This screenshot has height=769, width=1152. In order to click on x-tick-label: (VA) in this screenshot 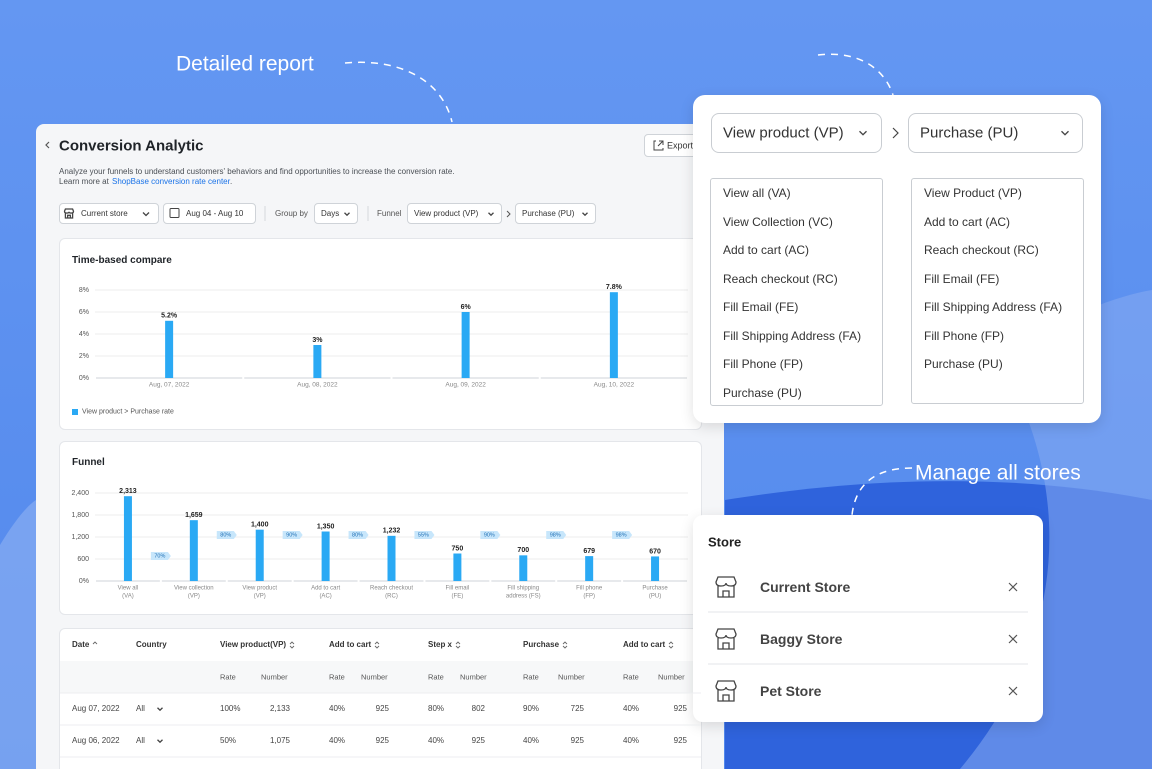, I will do `click(128, 597)`.